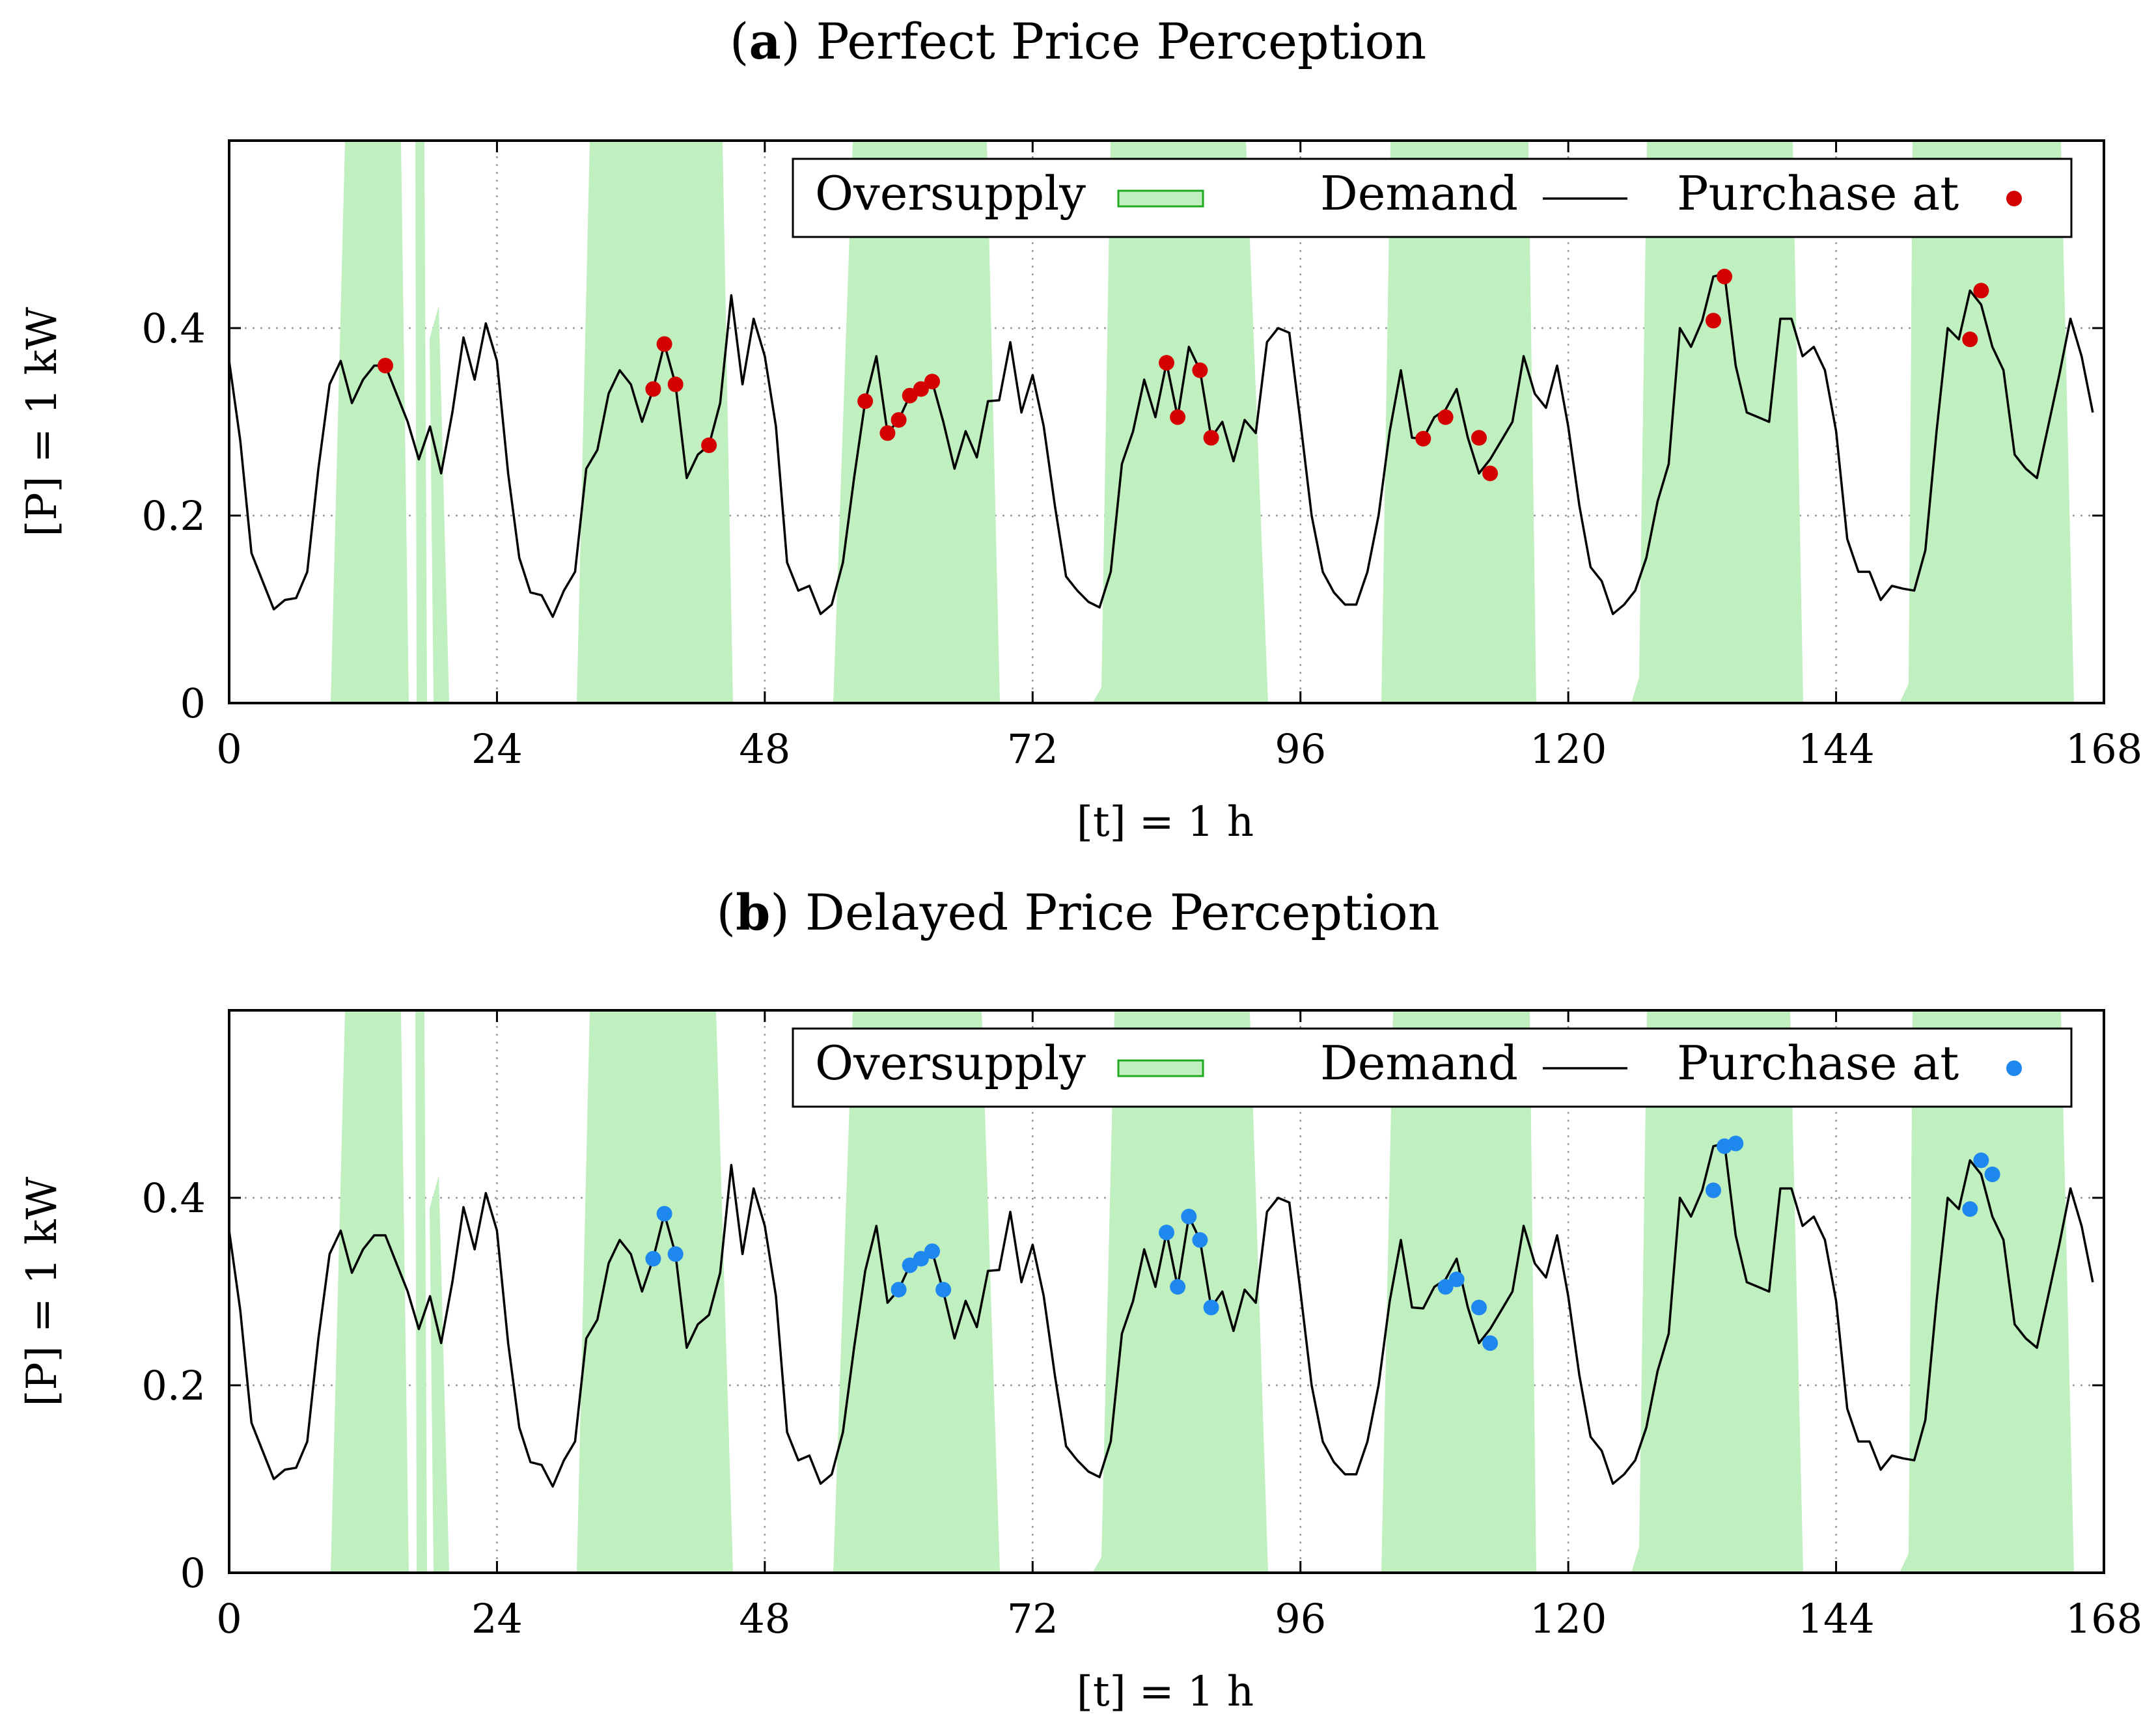  Describe the element at coordinates (1165, 1692) in the screenshot. I see `panel-b-x-label: [t] = 1 h` at that location.